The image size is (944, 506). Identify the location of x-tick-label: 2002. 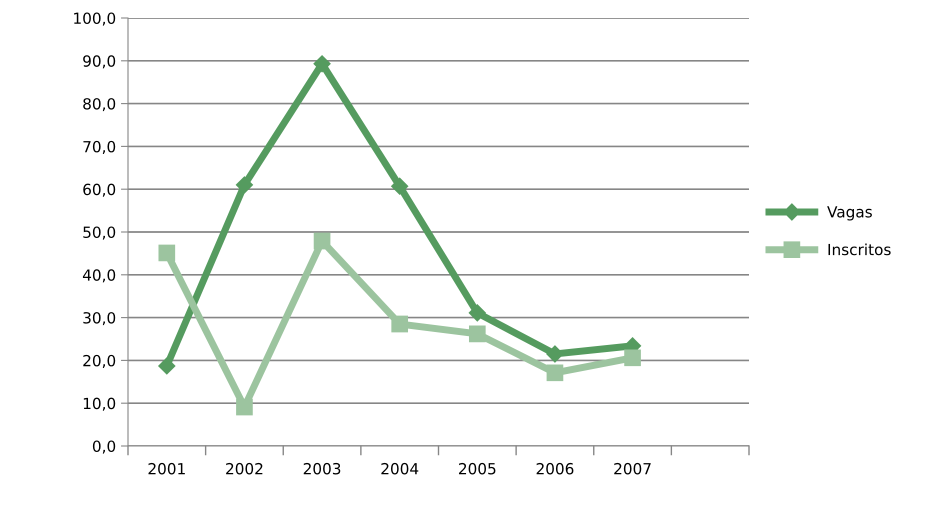
(244, 468).